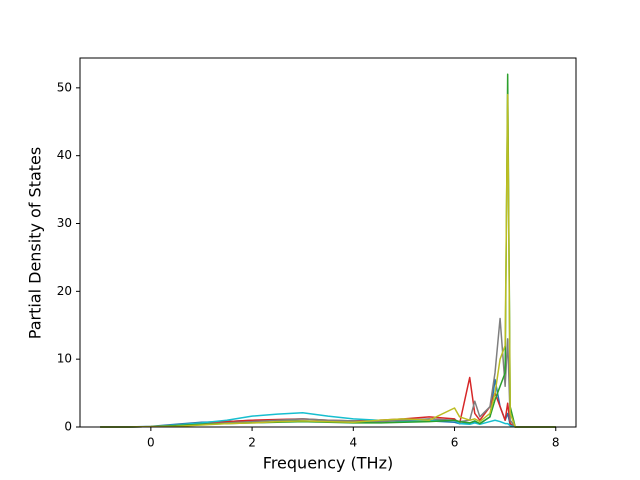  Describe the element at coordinates (151, 443) in the screenshot. I see `x-tick-label: 0` at that location.